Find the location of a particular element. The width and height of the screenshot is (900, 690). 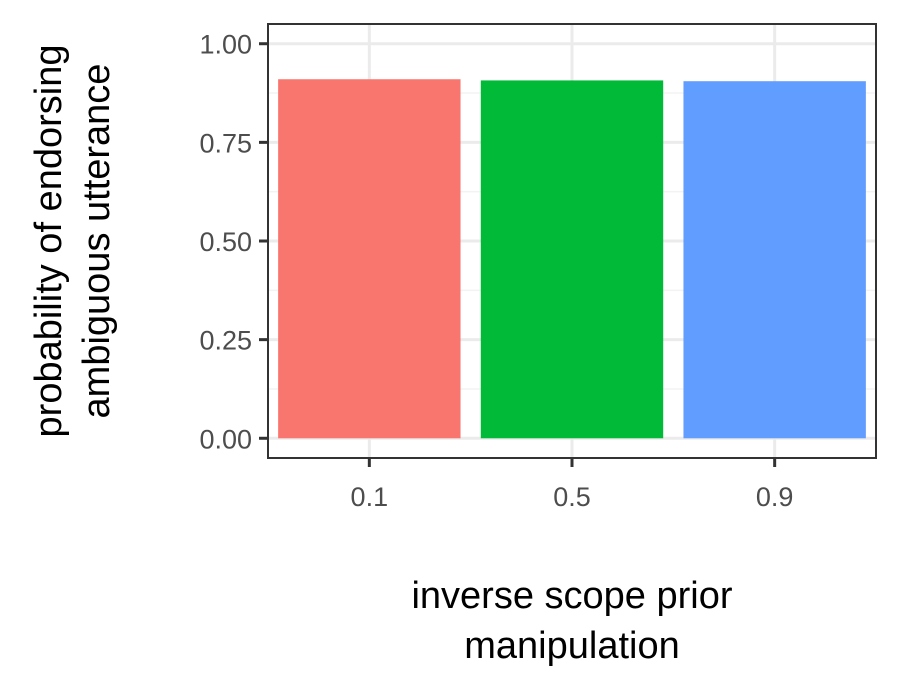

y-axis: 0.00 0.25 0.50 0.75 1.00 is located at coordinates (233, 242).